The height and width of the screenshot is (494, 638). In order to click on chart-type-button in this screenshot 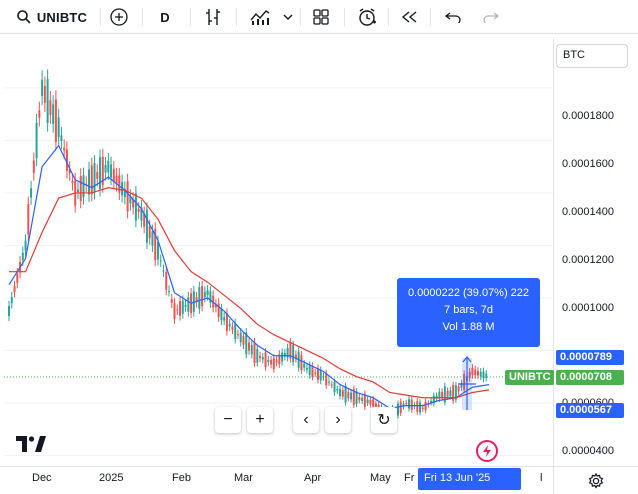, I will do `click(213, 17)`.